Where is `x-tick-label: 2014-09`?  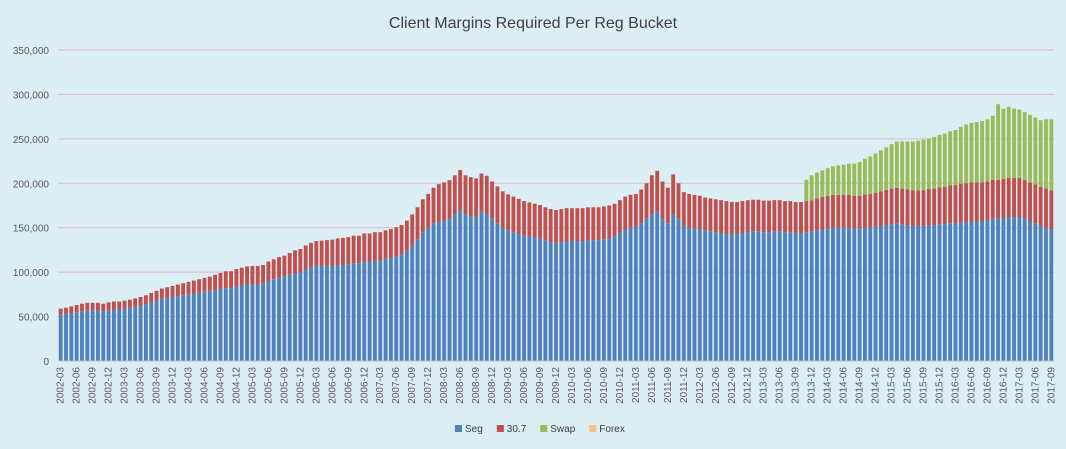
x-tick-label: 2014-09 is located at coordinates (860, 385).